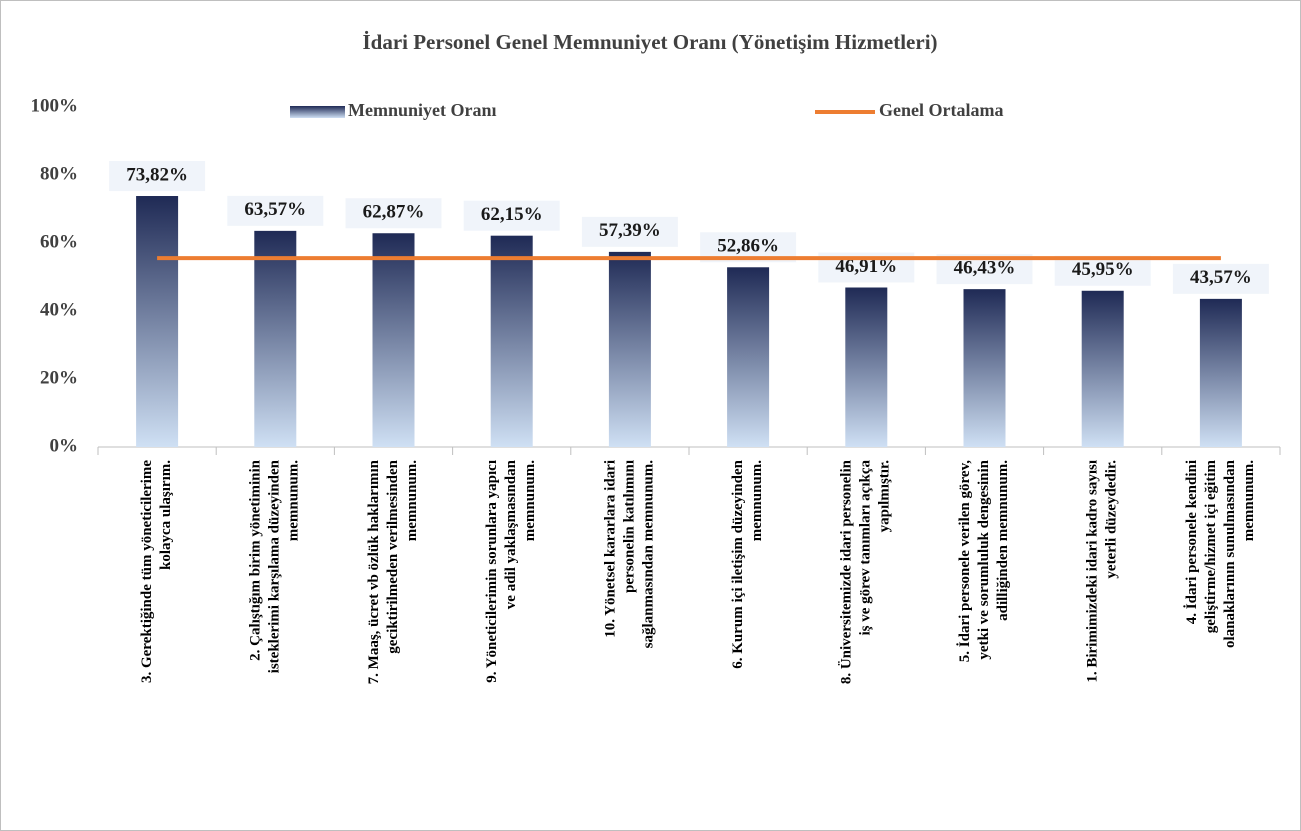 The height and width of the screenshot is (831, 1301). What do you see at coordinates (748, 246) in the screenshot?
I see `data-label: 52,86%` at bounding box center [748, 246].